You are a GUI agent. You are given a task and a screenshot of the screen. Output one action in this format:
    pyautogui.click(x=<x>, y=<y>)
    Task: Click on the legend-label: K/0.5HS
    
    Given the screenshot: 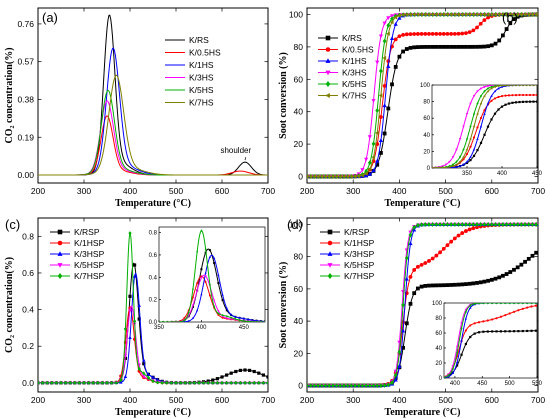 What is the action you would take?
    pyautogui.click(x=205, y=53)
    